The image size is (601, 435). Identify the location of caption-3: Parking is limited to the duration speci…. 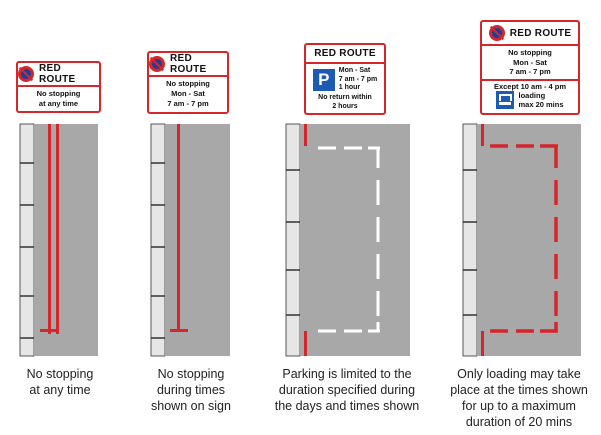
(347, 390).